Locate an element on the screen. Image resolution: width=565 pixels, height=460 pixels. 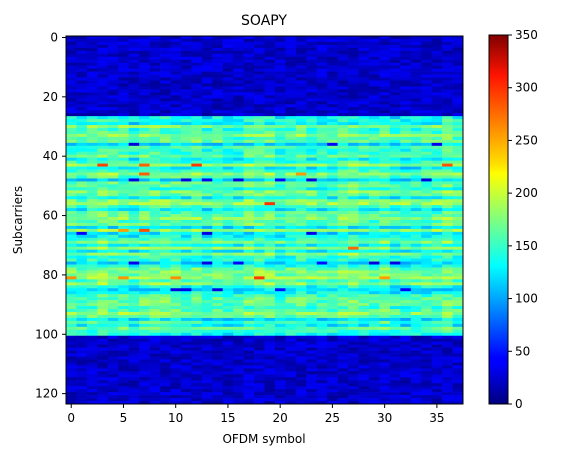
x-axis-label: OFDM symbol is located at coordinates (263, 439).